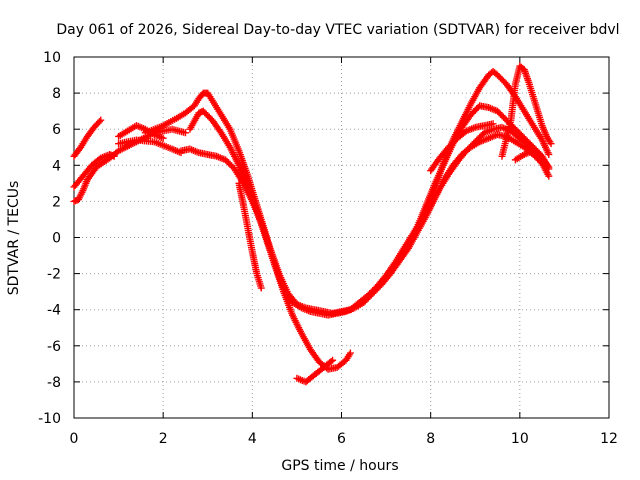 This screenshot has height=480, width=640. I want to click on y-tick-label: 4, so click(56, 166).